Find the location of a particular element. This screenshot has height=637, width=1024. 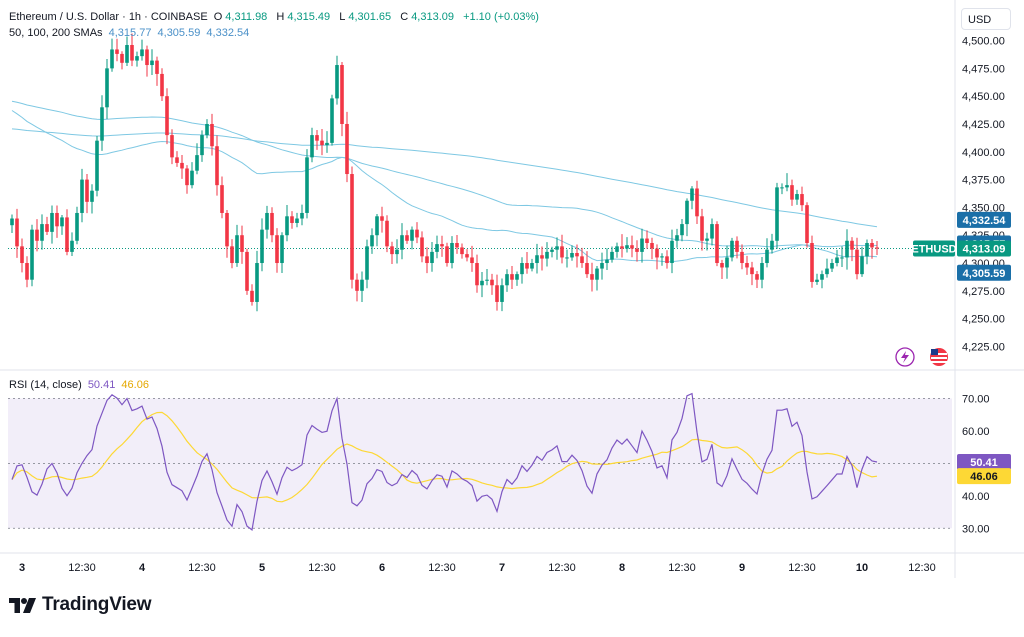

sma-label: 50, 100, 200 SMAs is located at coordinates (56, 33).